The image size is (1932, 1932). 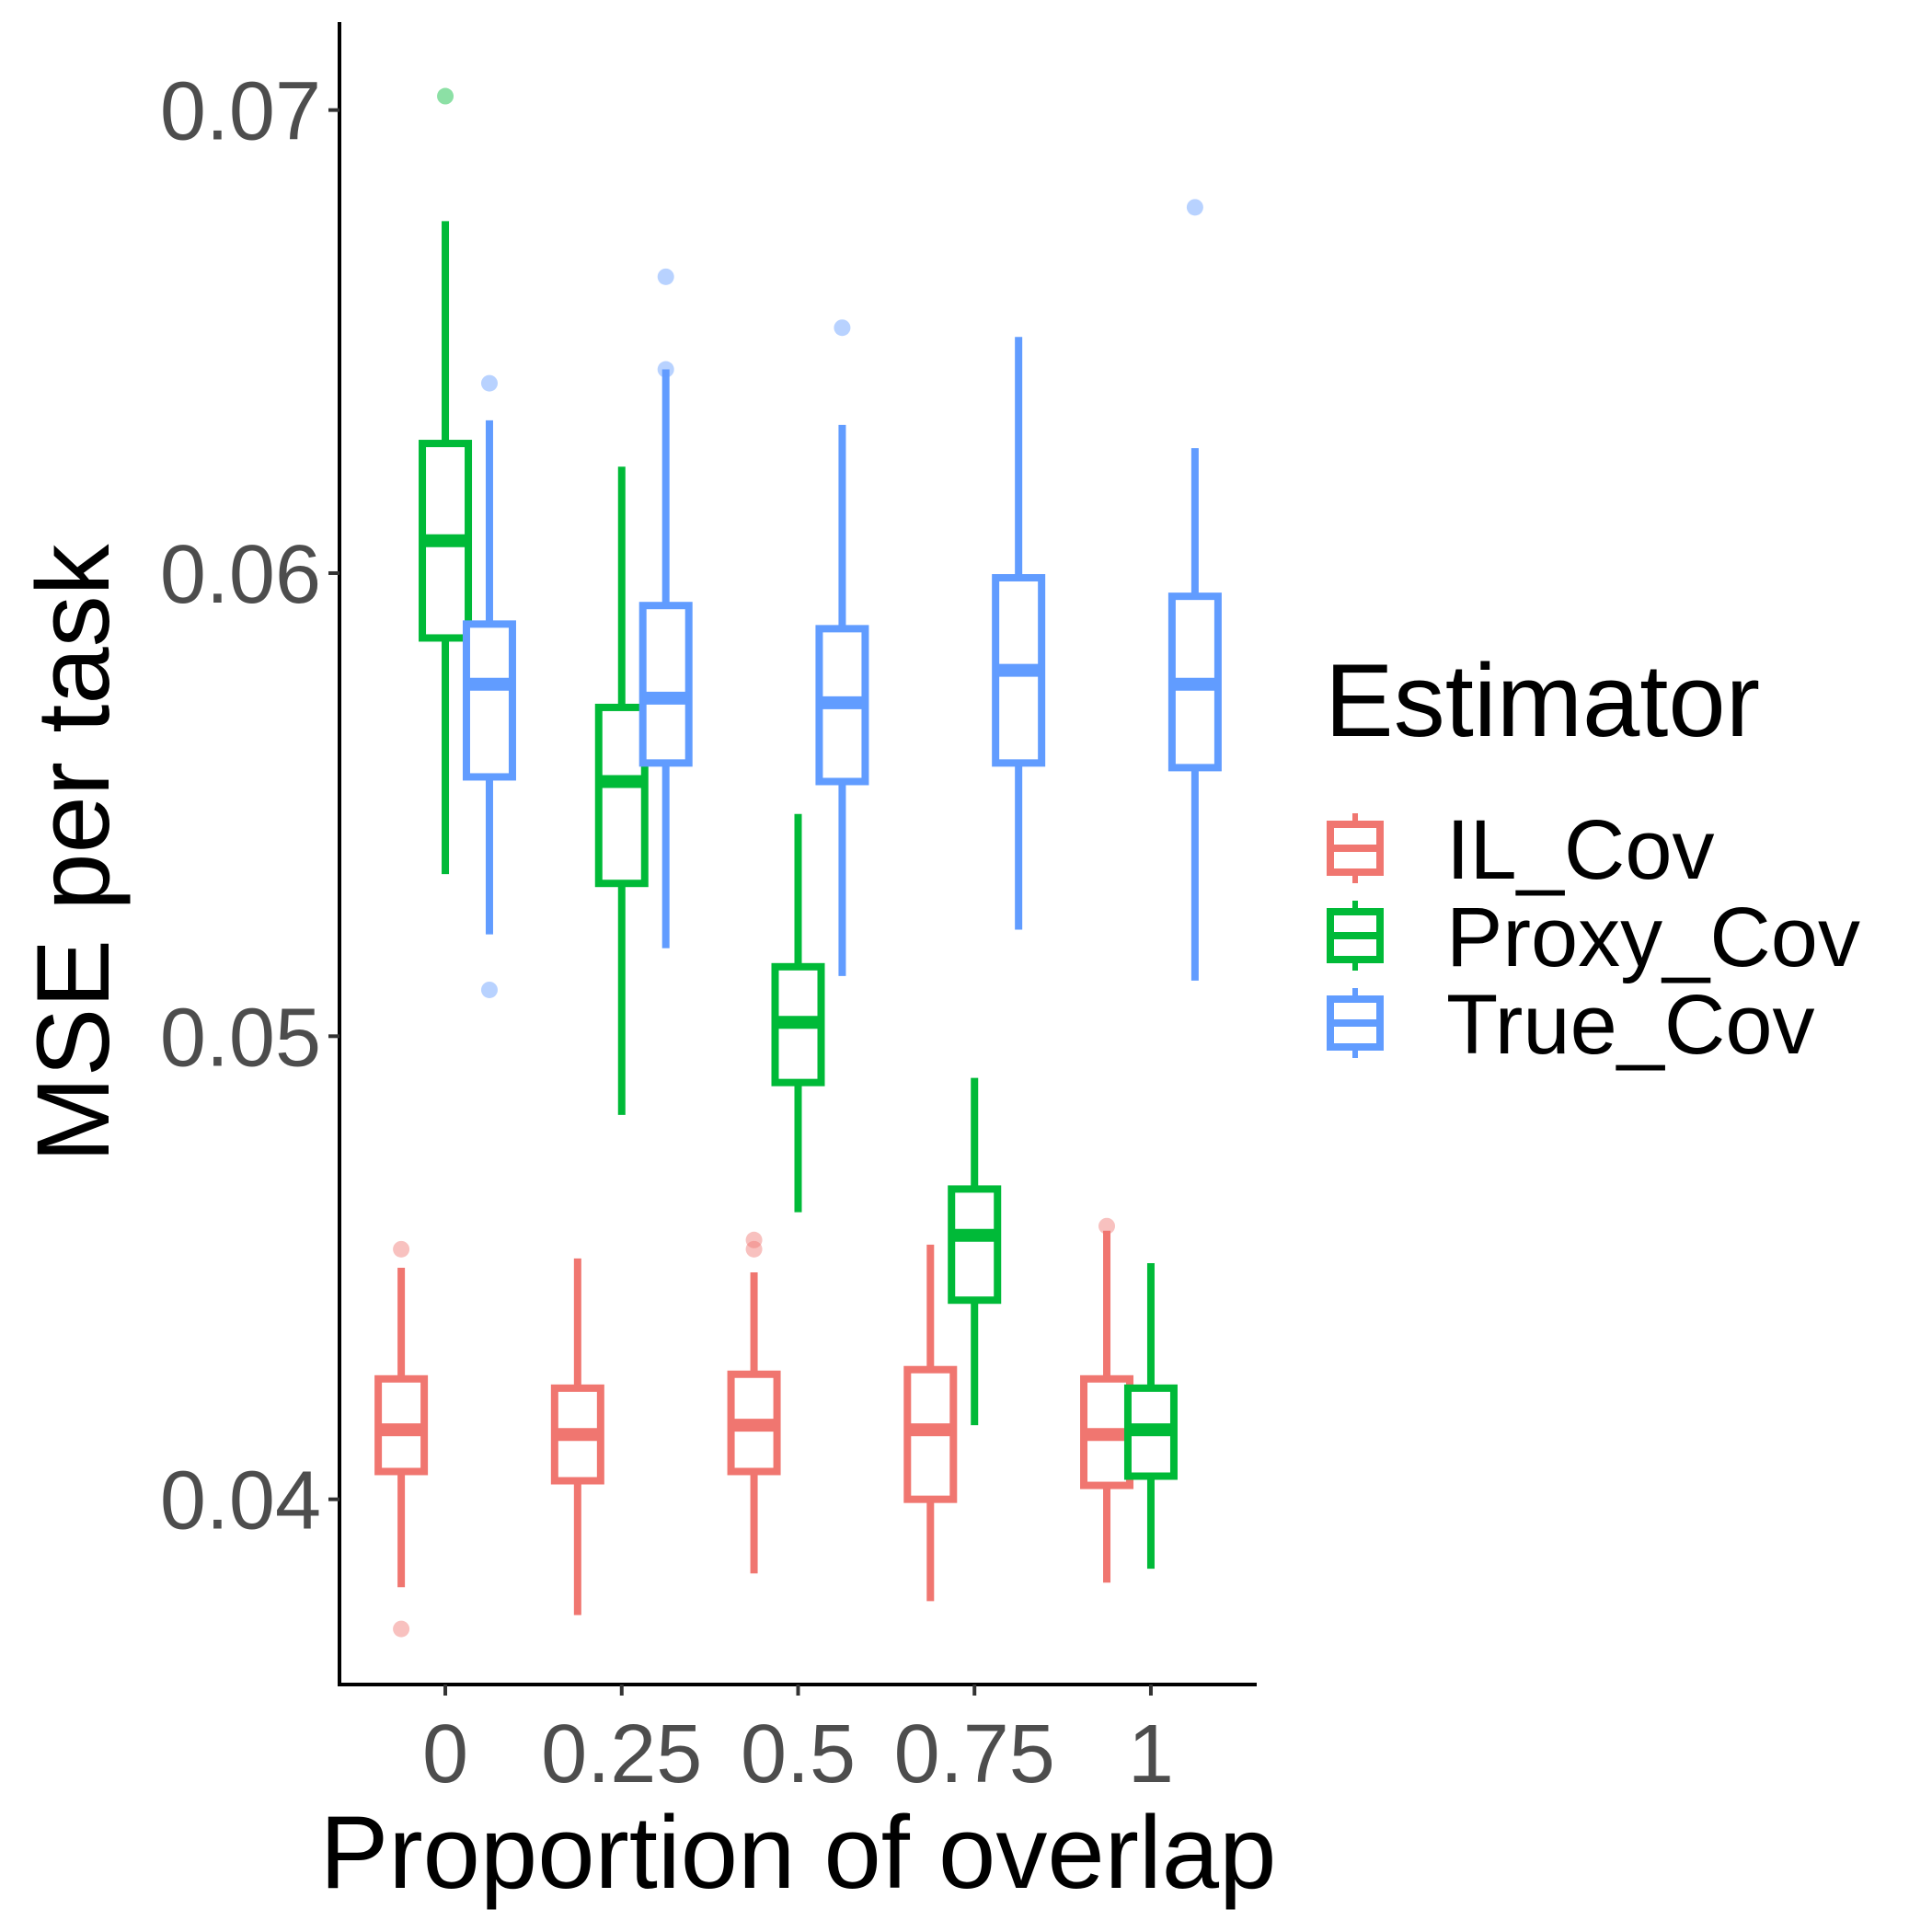 What do you see at coordinates (445, 1754) in the screenshot?
I see `x-tick-label: 0` at bounding box center [445, 1754].